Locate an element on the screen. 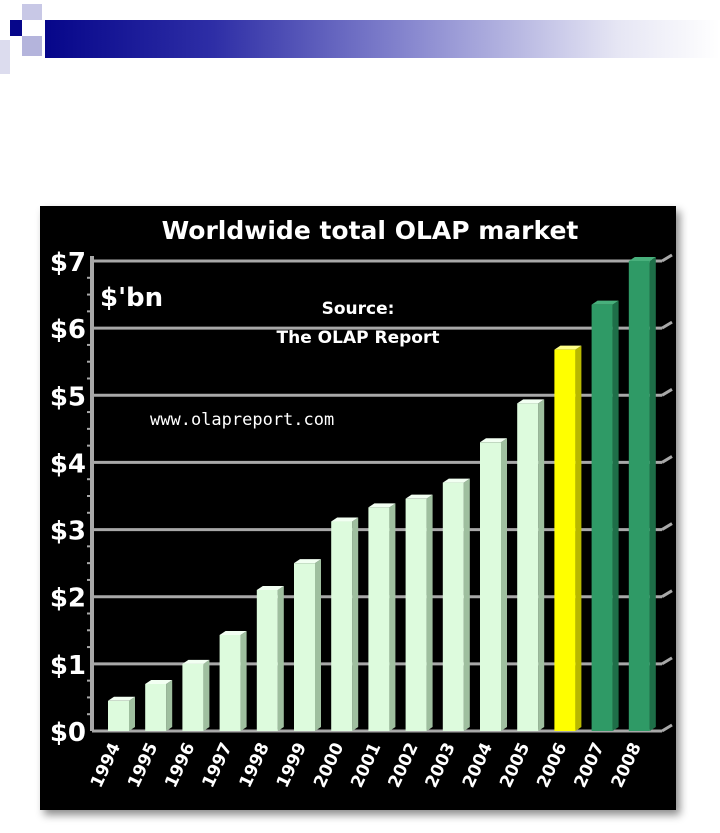  x-tick-label: 2002 is located at coordinates (404, 765).